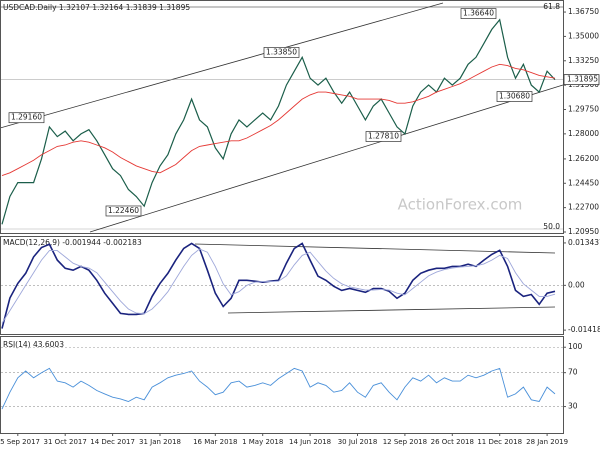 The height and width of the screenshot is (450, 600). Describe the element at coordinates (583, 182) in the screenshot. I see `y-tick-label: 1.24450` at that location.